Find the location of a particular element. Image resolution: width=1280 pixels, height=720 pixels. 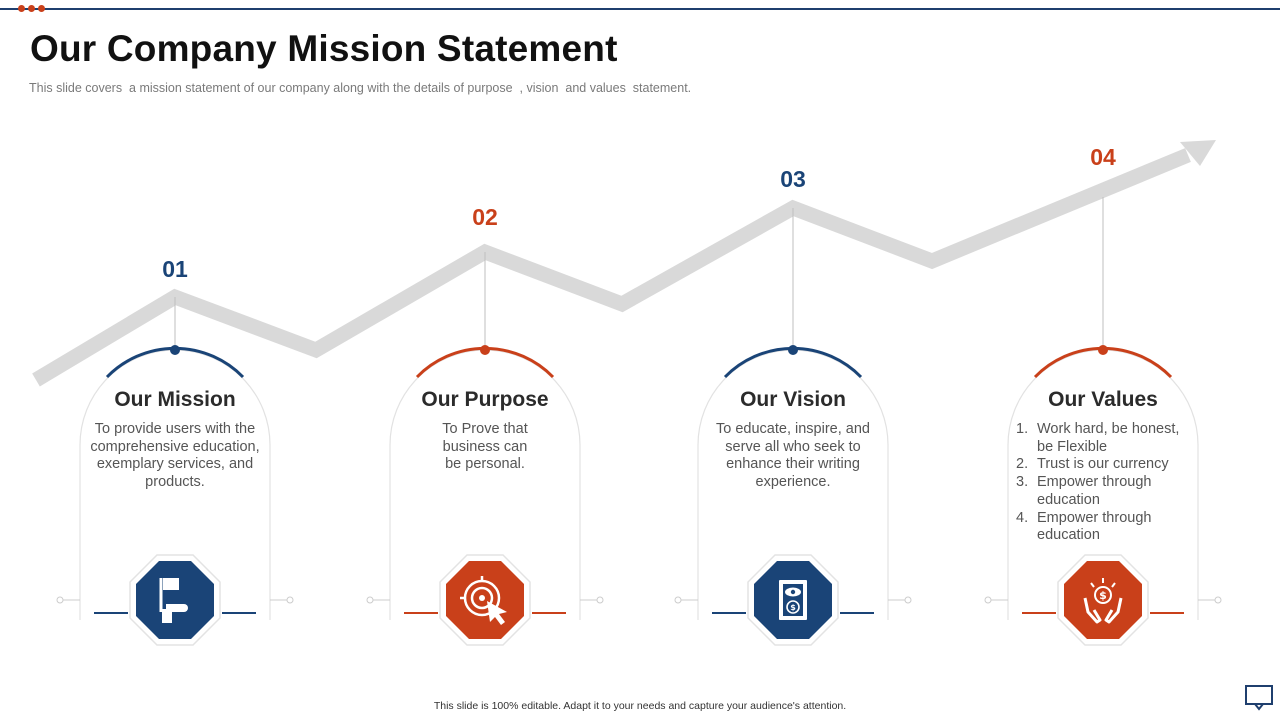

card-outline-vision is located at coordinates (793, 482).